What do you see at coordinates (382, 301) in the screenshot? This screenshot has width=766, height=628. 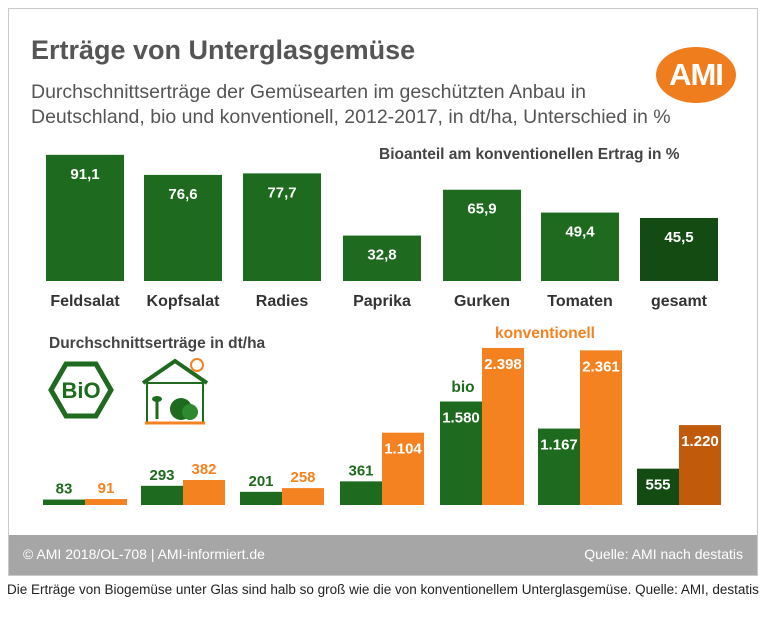 I see `category-label: Paprika` at bounding box center [382, 301].